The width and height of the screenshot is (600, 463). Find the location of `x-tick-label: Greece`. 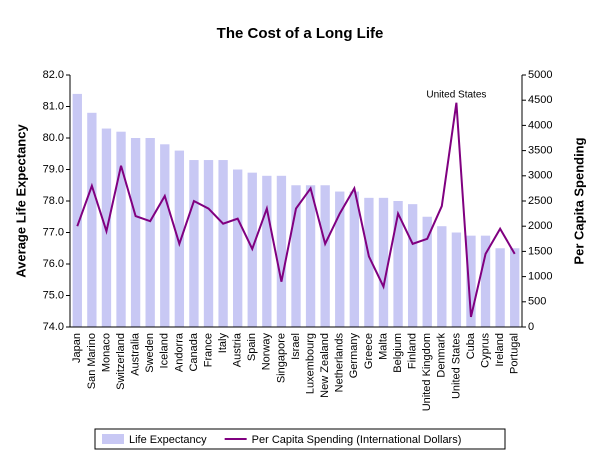

x-tick-label: Greece is located at coordinates (369, 351).